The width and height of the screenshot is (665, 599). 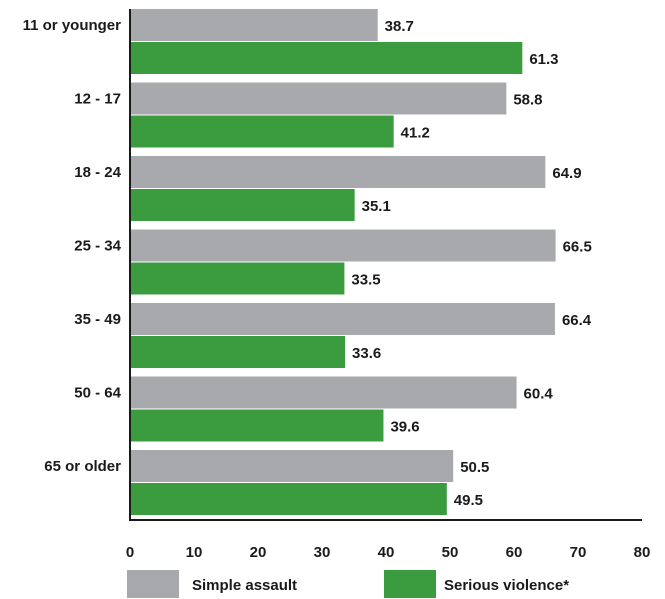 What do you see at coordinates (577, 247) in the screenshot?
I see `value-label: 66.5` at bounding box center [577, 247].